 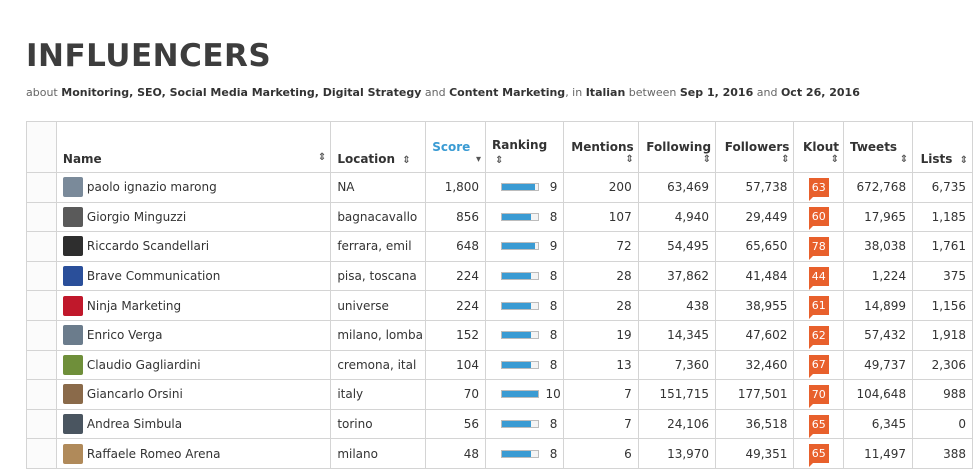 I want to click on klout-cell: 63, so click(x=818, y=187).